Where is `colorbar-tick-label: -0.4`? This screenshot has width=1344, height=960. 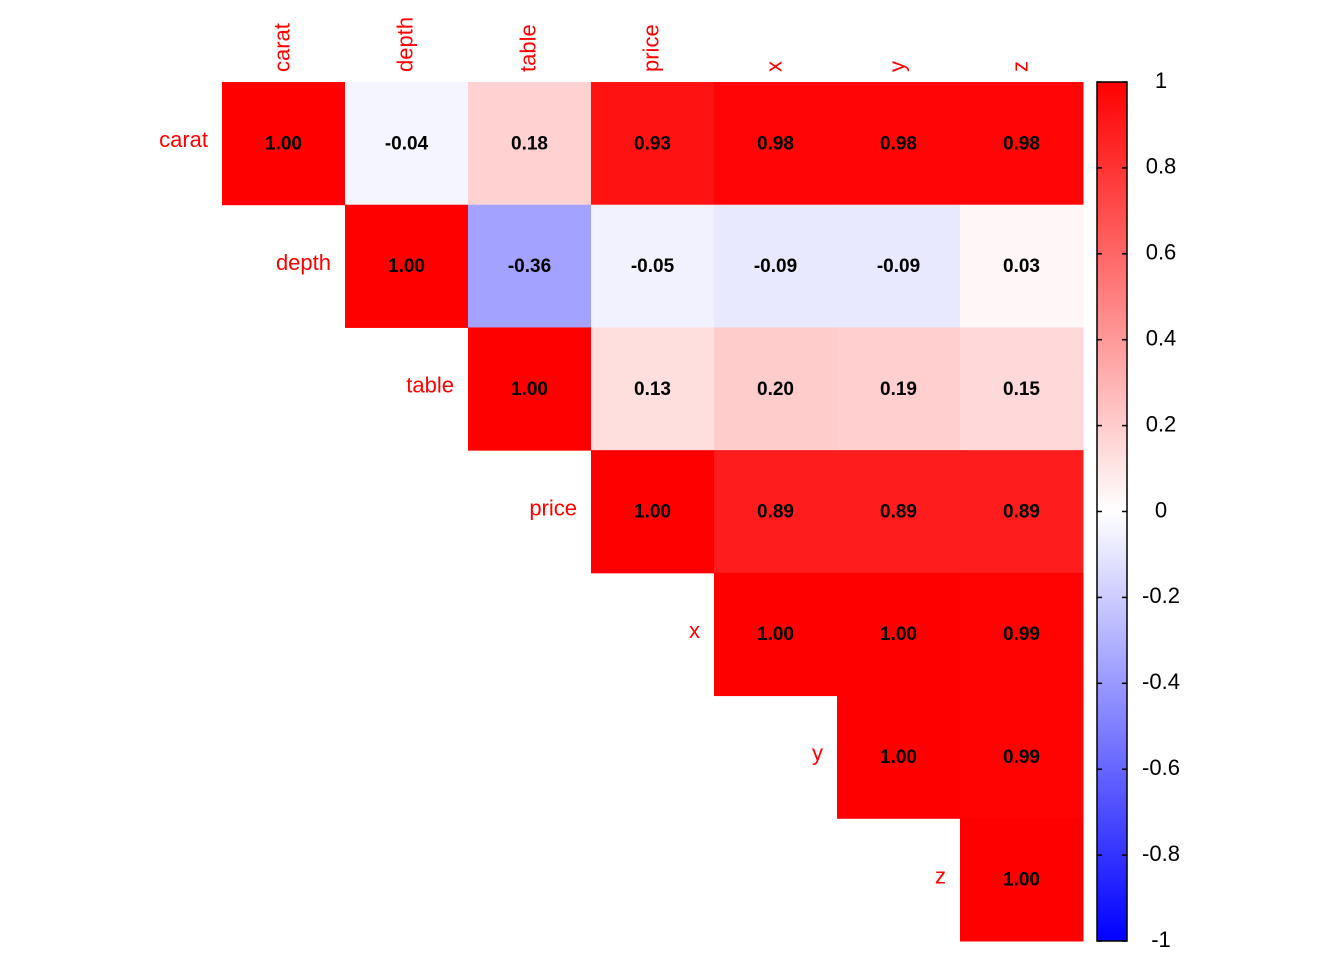
colorbar-tick-label: -0.4 is located at coordinates (1161, 681).